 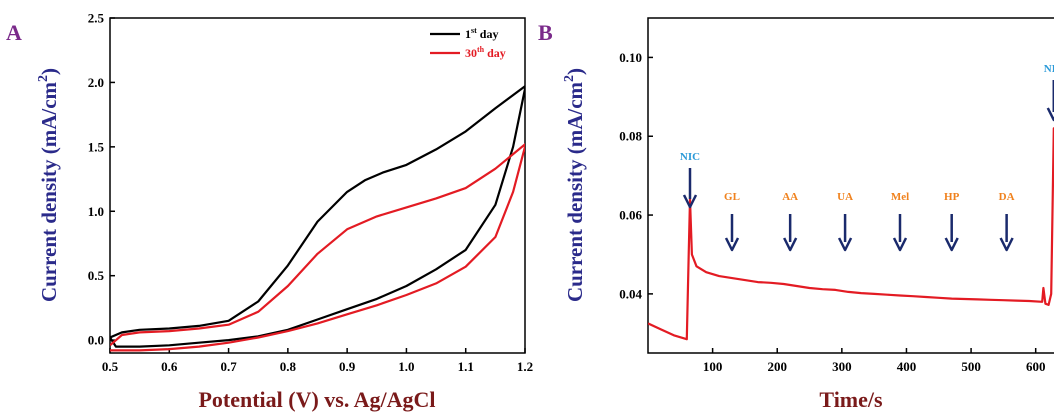 I want to click on x-tick-label: 0.5, so click(x=110, y=366).